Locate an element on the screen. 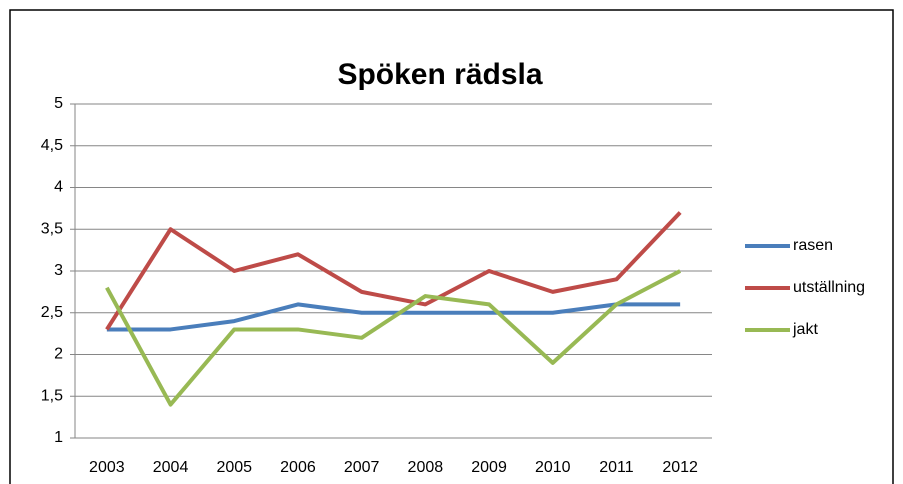  y-tick-label: 1,5 is located at coordinates (52, 395).